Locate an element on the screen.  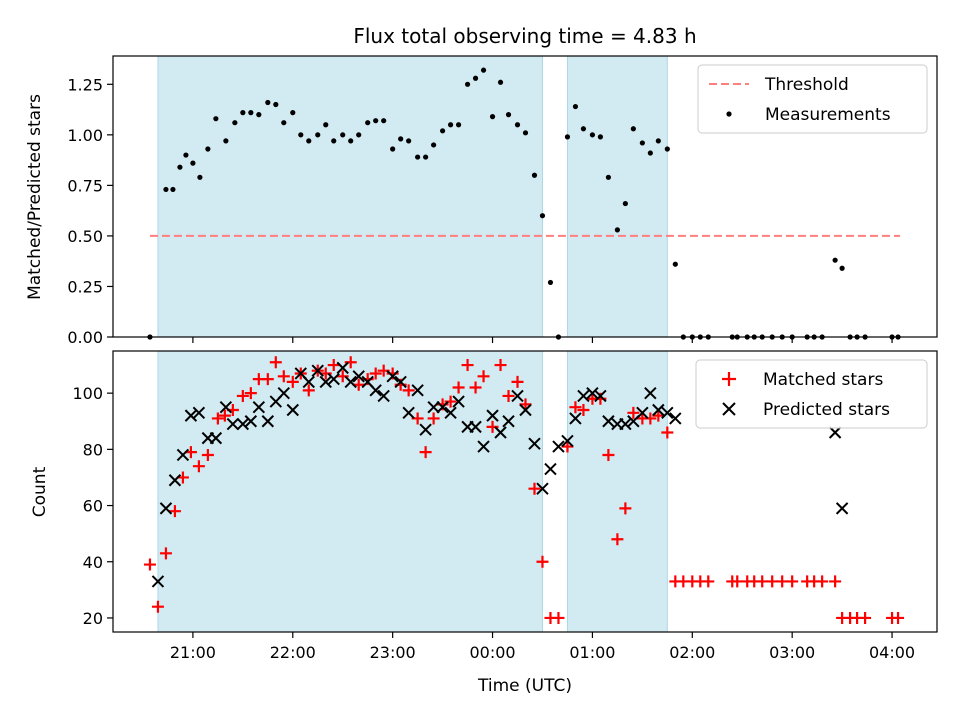
y-tick-label: 40 is located at coordinates (93, 562).